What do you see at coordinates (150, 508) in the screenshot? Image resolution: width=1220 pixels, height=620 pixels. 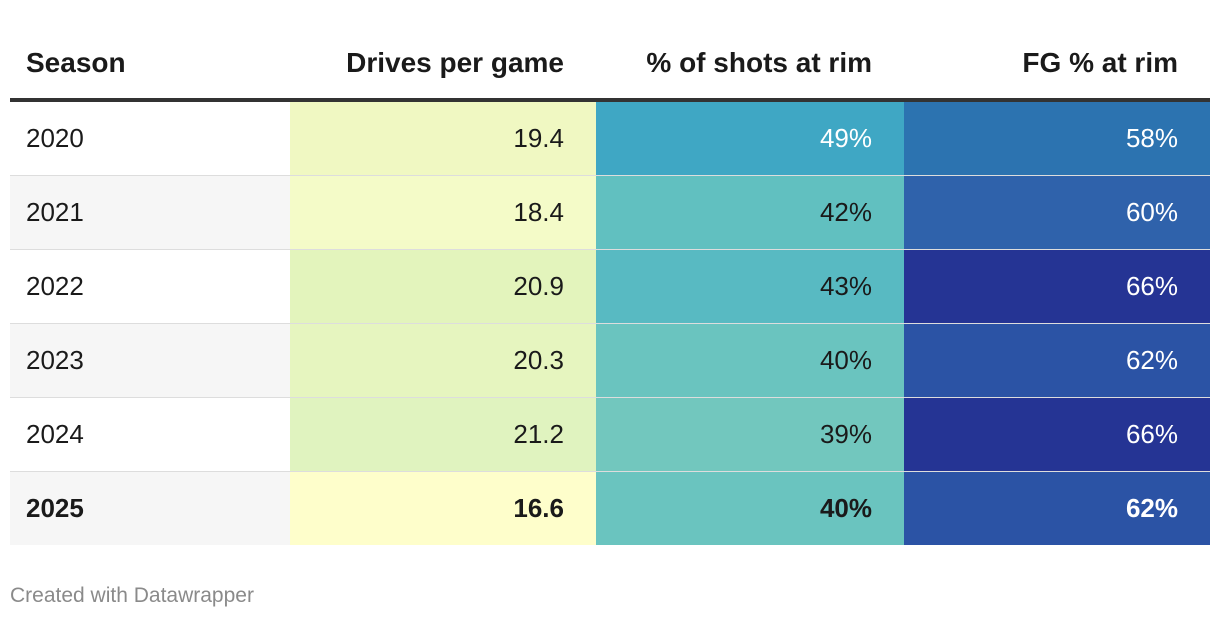 I see `cell-season: 2025` at bounding box center [150, 508].